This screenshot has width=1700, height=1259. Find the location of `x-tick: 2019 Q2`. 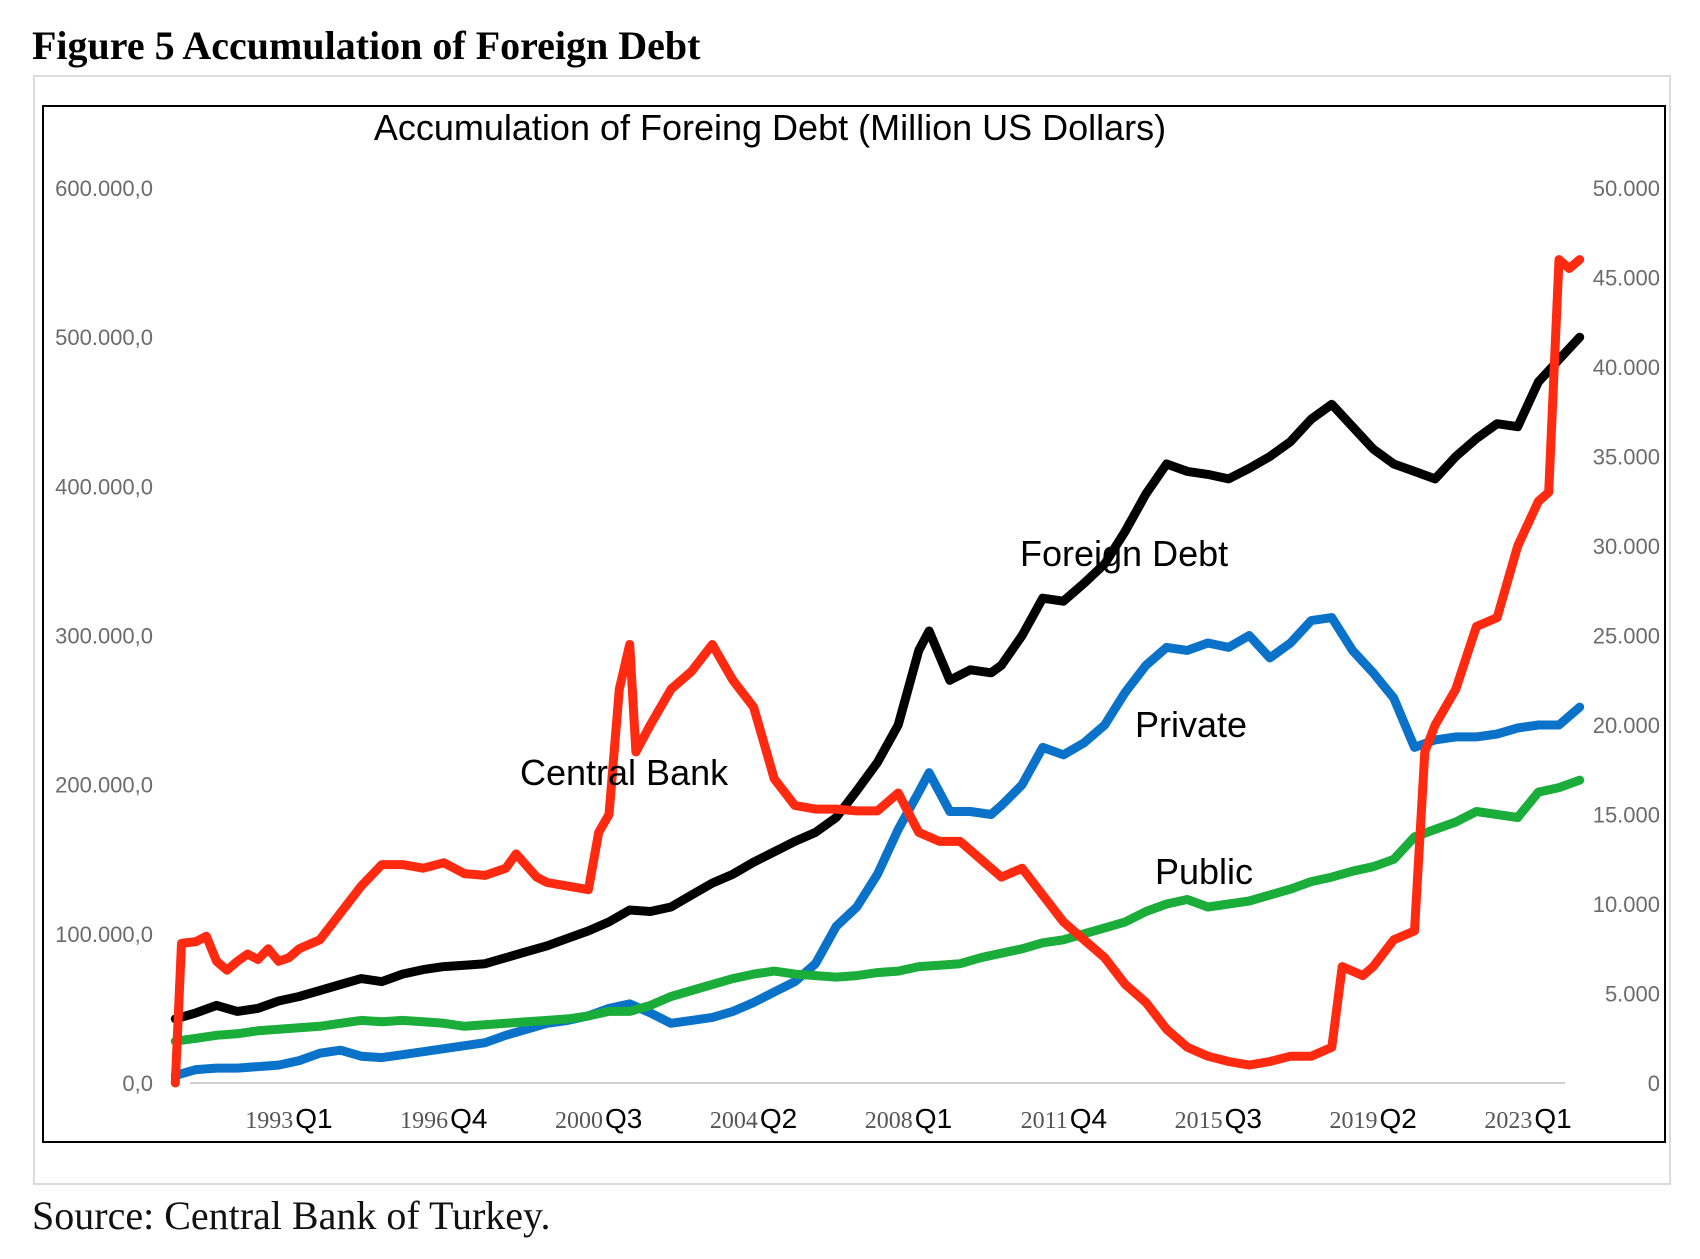

x-tick: 2019 Q2 is located at coordinates (1372, 1118).